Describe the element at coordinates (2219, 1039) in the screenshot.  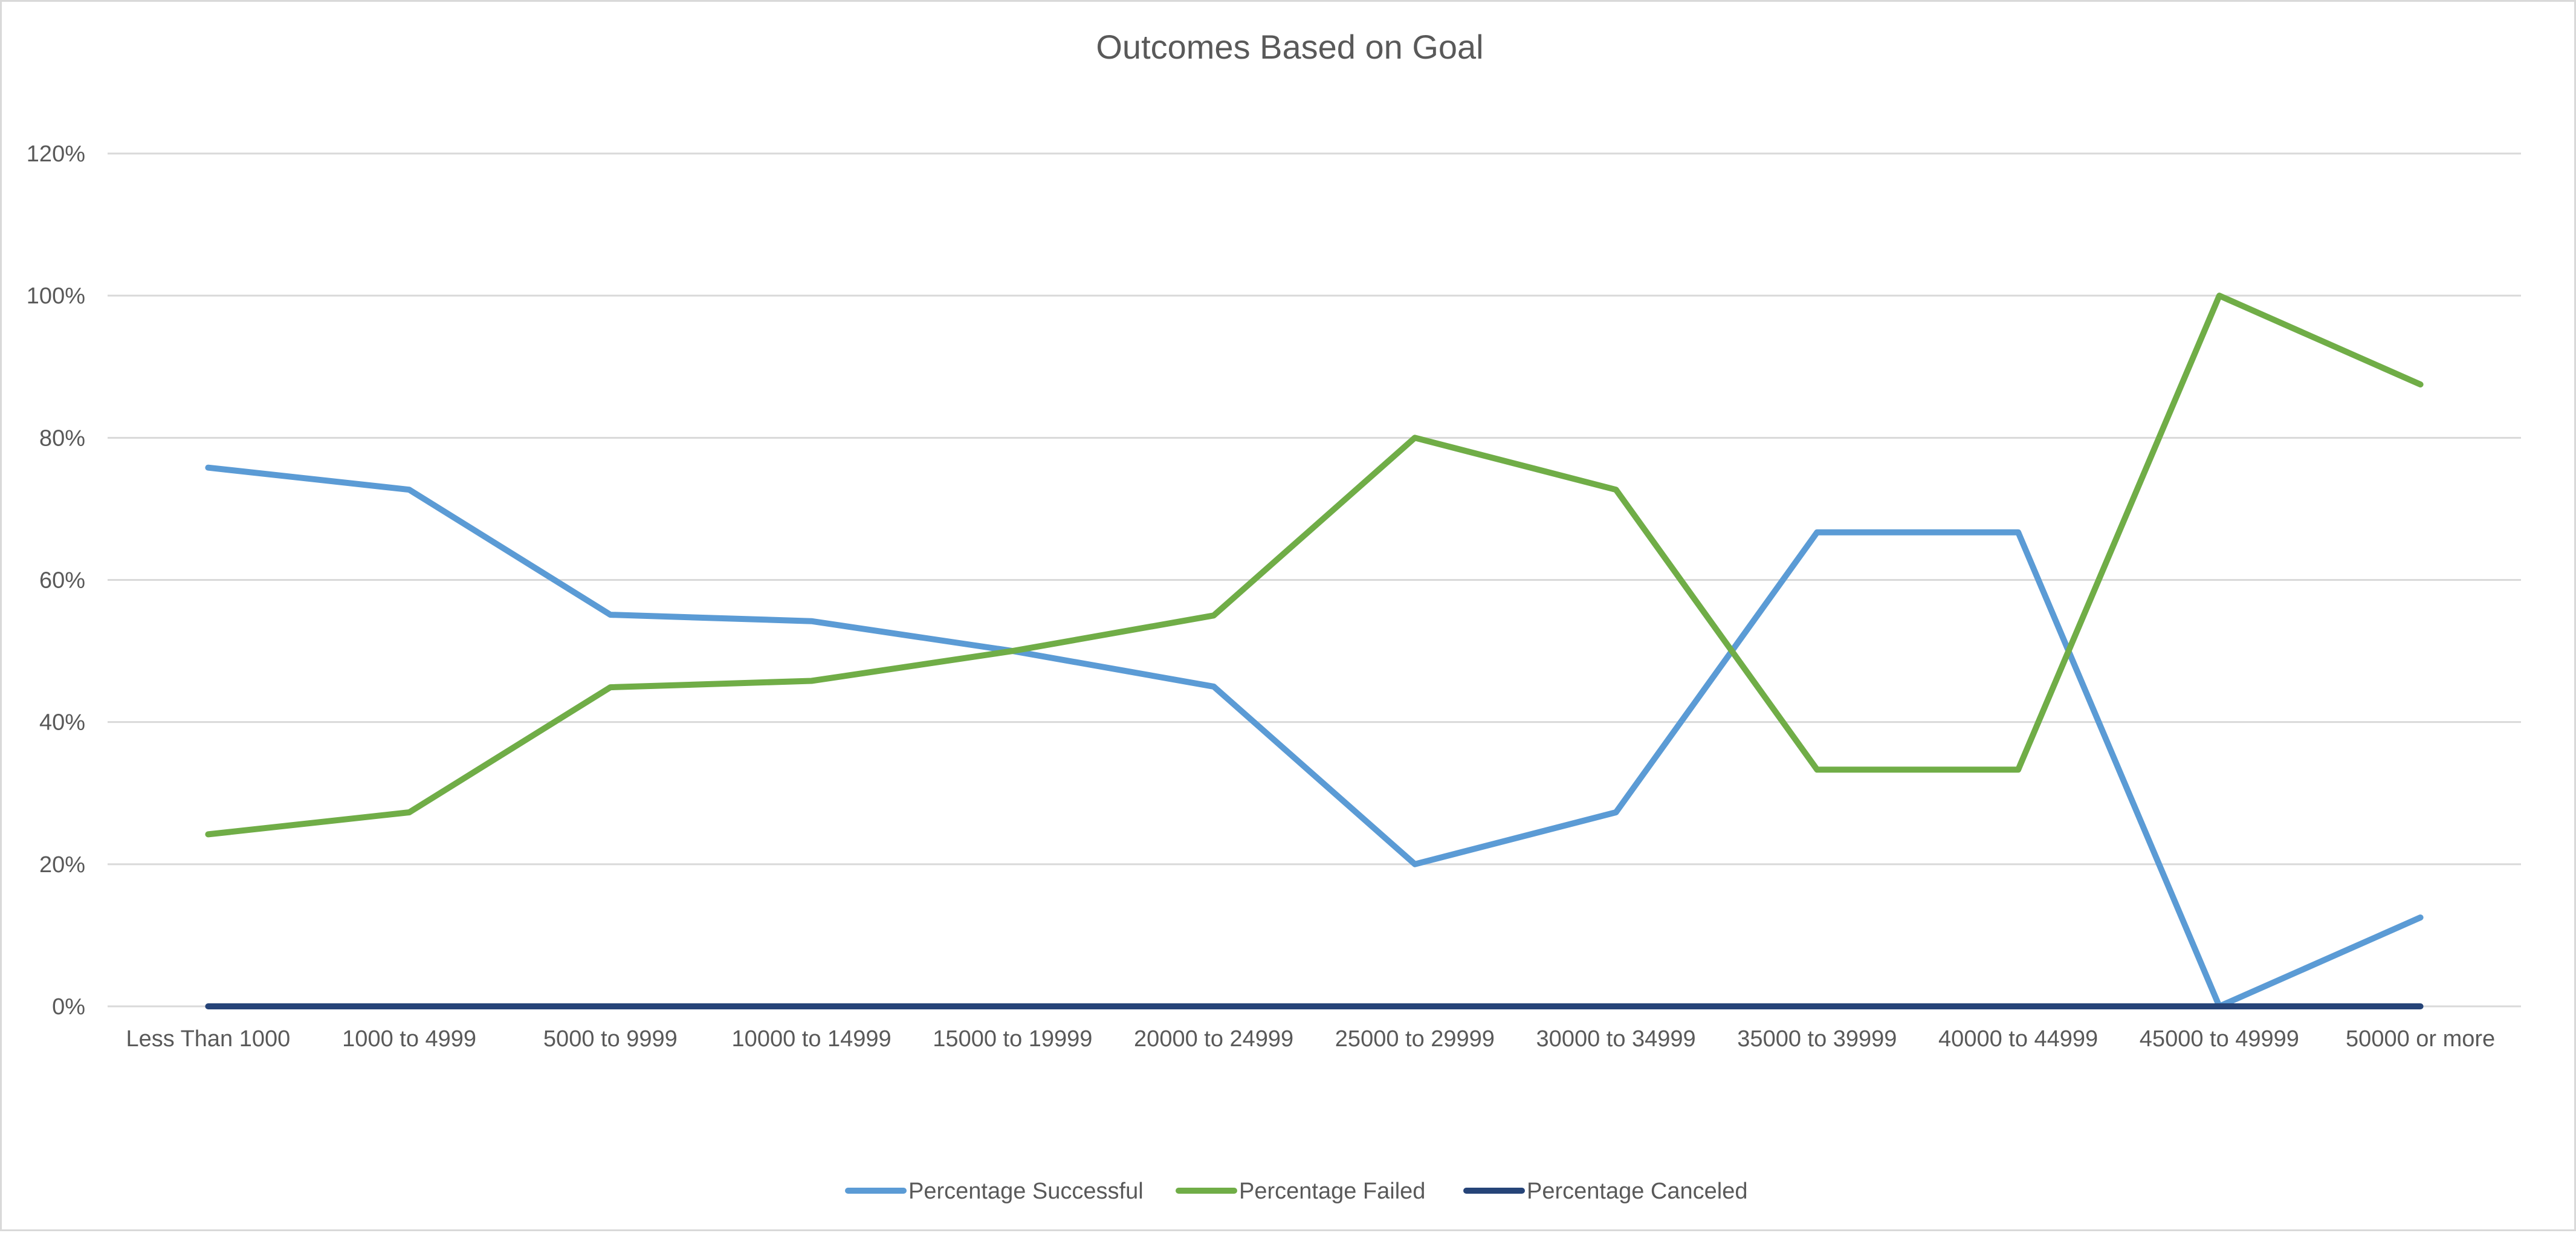
I see `x-tick-label: 45000 to 49999` at that location.